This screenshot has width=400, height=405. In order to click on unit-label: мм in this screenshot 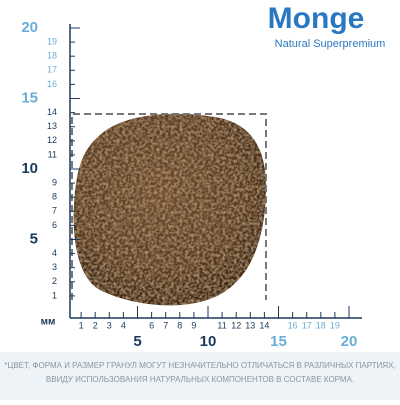, I will do `click(48, 322)`.